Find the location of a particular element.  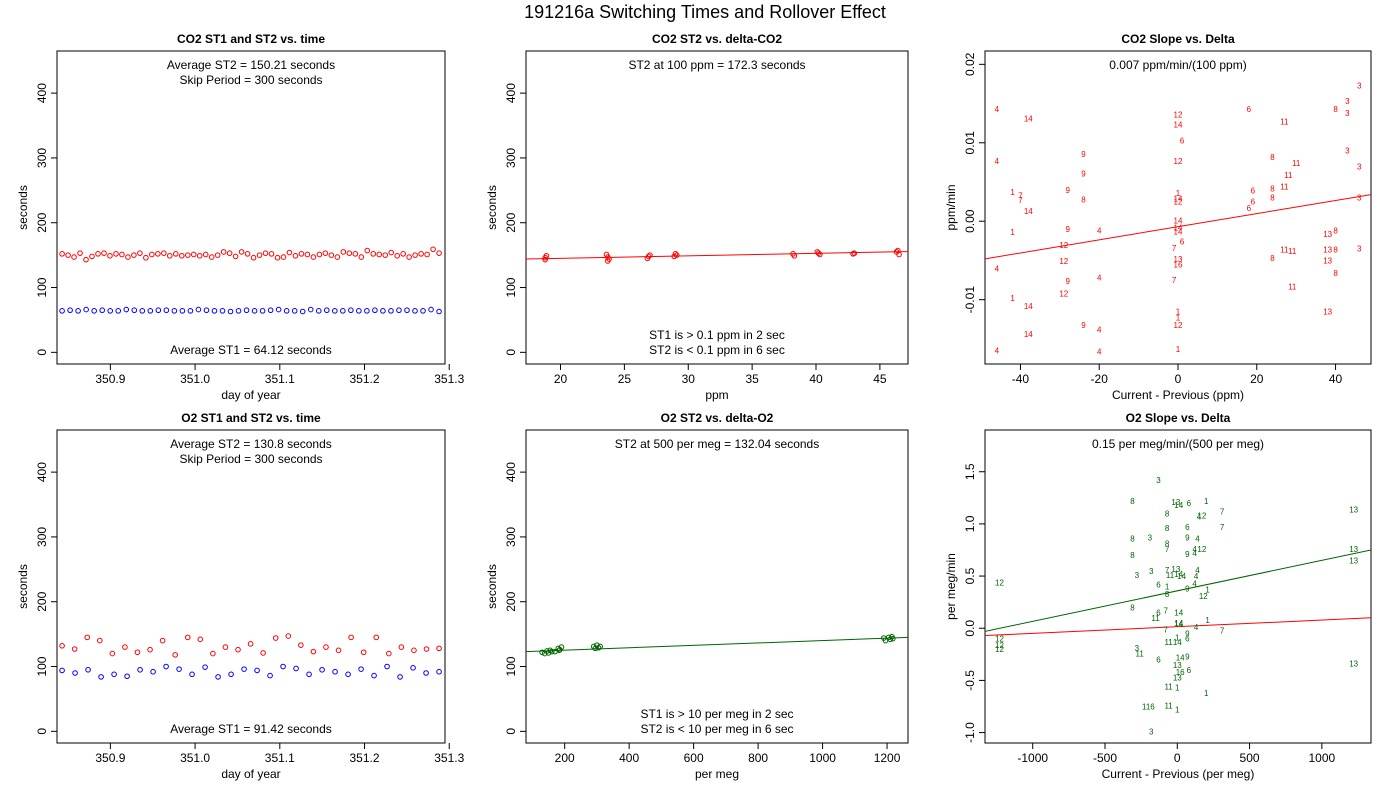

x-tick-label: 20 is located at coordinates (1257, 379).